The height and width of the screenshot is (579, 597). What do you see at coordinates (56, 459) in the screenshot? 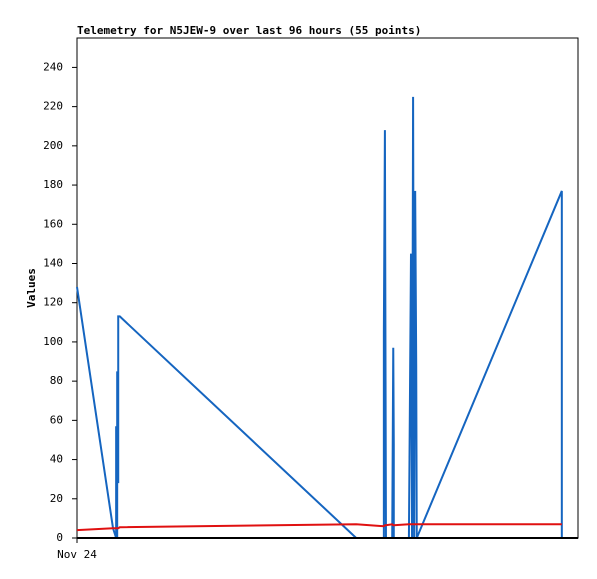
I see `y-tick-label: 40` at bounding box center [56, 459].